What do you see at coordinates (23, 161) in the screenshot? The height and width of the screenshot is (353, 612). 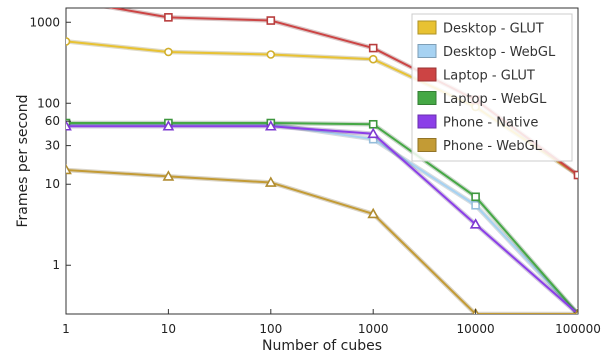 I see `y-axis-title: Frames per second` at bounding box center [23, 161].